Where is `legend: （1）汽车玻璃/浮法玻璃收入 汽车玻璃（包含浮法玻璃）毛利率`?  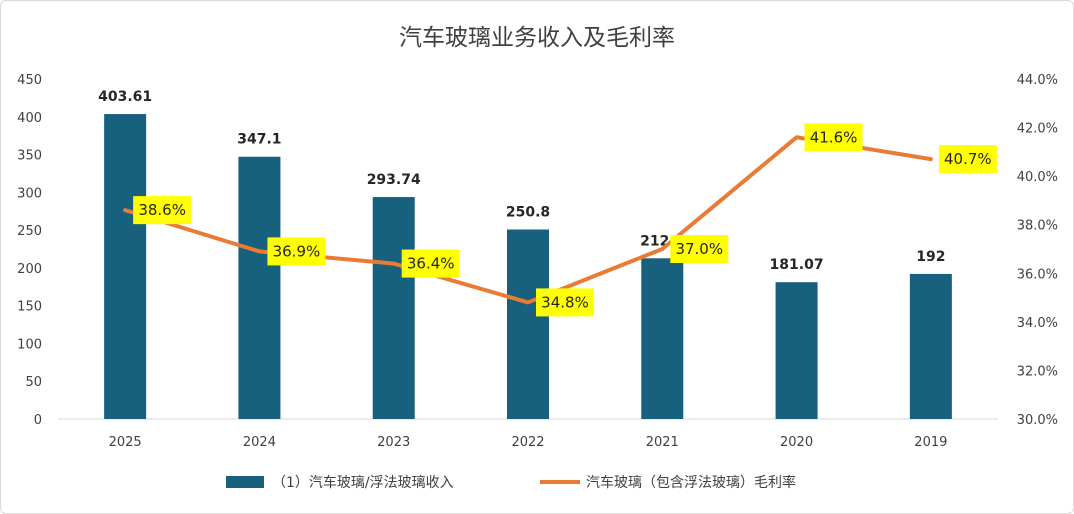 legend: （1）汽车玻璃/浮法玻璃收入 汽车玻璃（包含浮法玻璃）毛利率 is located at coordinates (511, 482).